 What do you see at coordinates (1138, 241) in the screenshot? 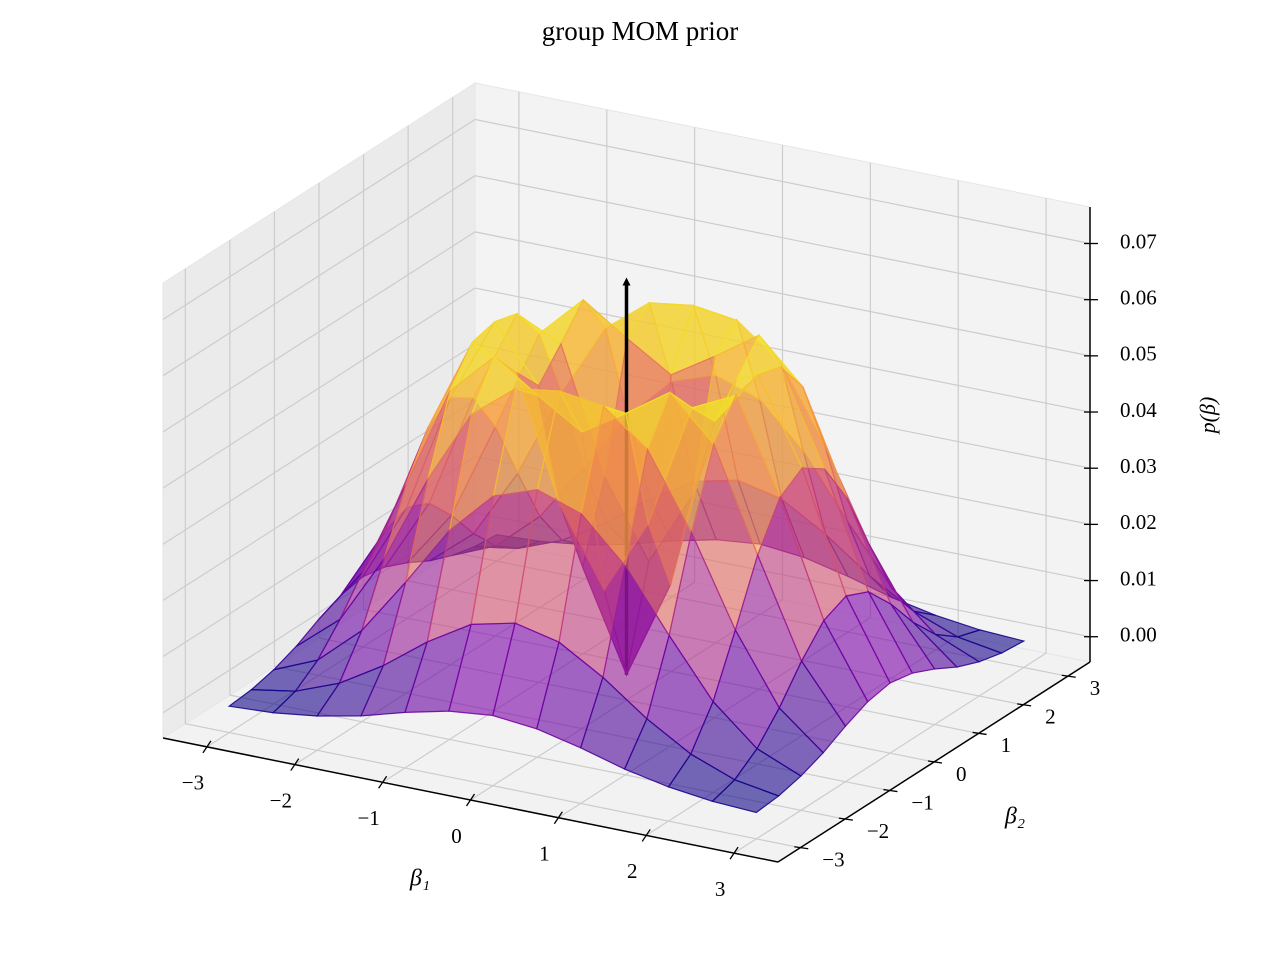
I see `z-tick-label: 0.07` at bounding box center [1138, 241].